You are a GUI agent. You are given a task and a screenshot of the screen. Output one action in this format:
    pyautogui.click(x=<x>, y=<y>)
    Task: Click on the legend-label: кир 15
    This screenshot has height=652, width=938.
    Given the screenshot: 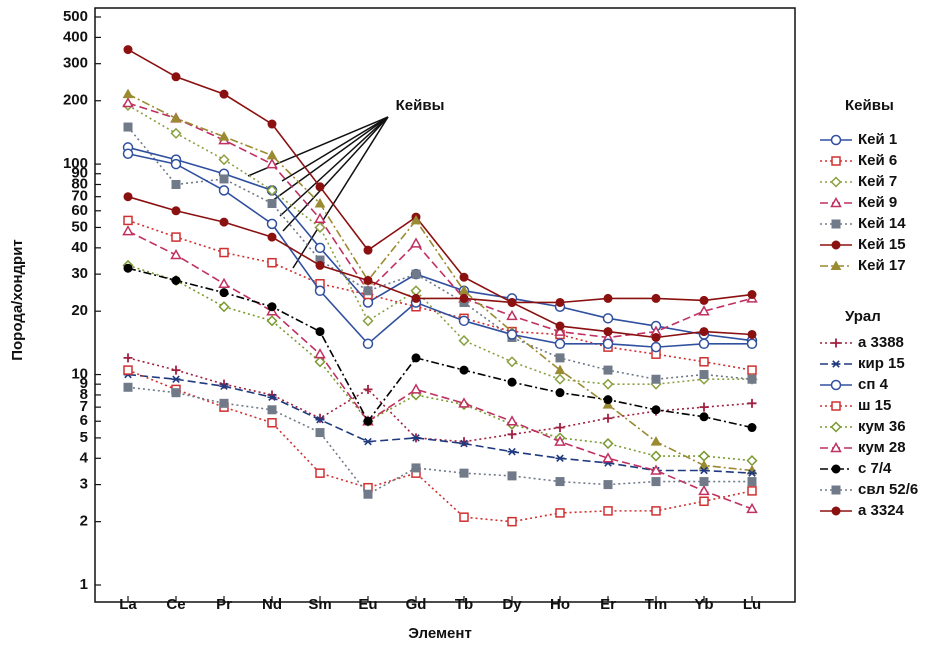 What is the action you would take?
    pyautogui.click(x=881, y=363)
    